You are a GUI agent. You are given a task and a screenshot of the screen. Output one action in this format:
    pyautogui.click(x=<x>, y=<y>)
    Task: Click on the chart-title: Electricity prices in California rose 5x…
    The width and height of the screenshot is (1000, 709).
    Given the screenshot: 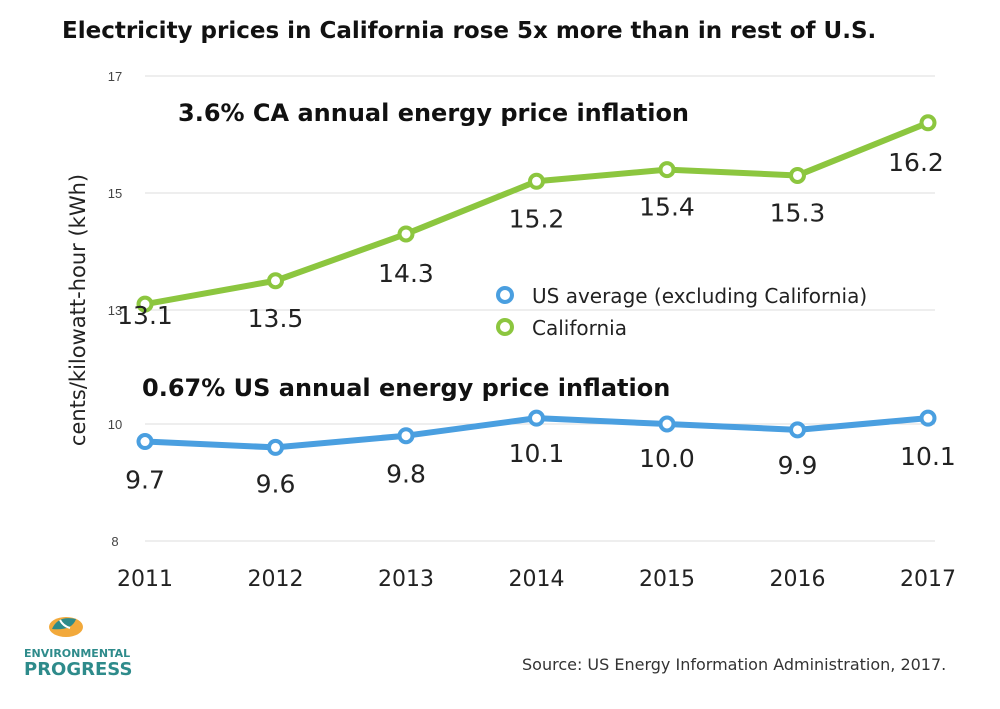 What is the action you would take?
    pyautogui.click(x=469, y=31)
    